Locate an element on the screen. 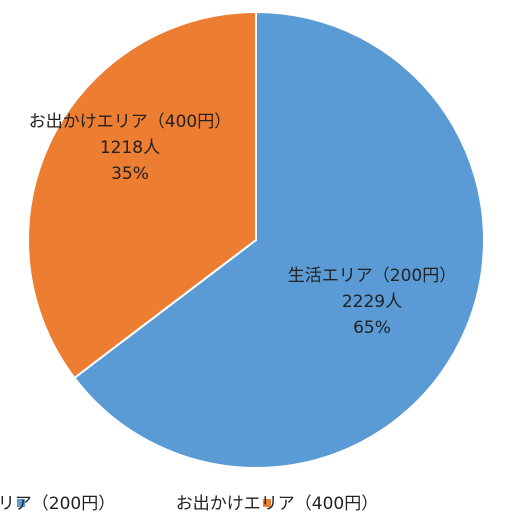  slice-value: 2229人 is located at coordinates (372, 302).